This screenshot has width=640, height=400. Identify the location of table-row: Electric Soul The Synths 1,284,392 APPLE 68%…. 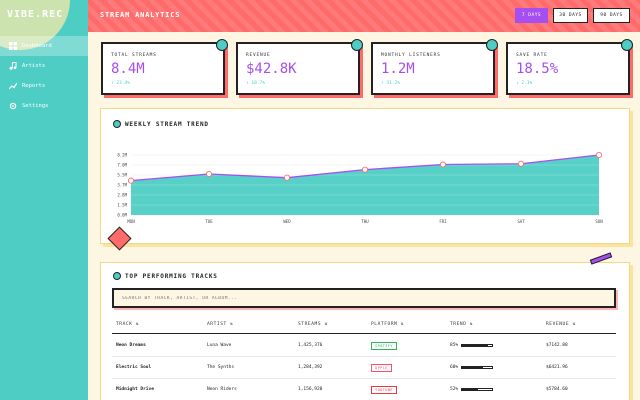
(364, 368).